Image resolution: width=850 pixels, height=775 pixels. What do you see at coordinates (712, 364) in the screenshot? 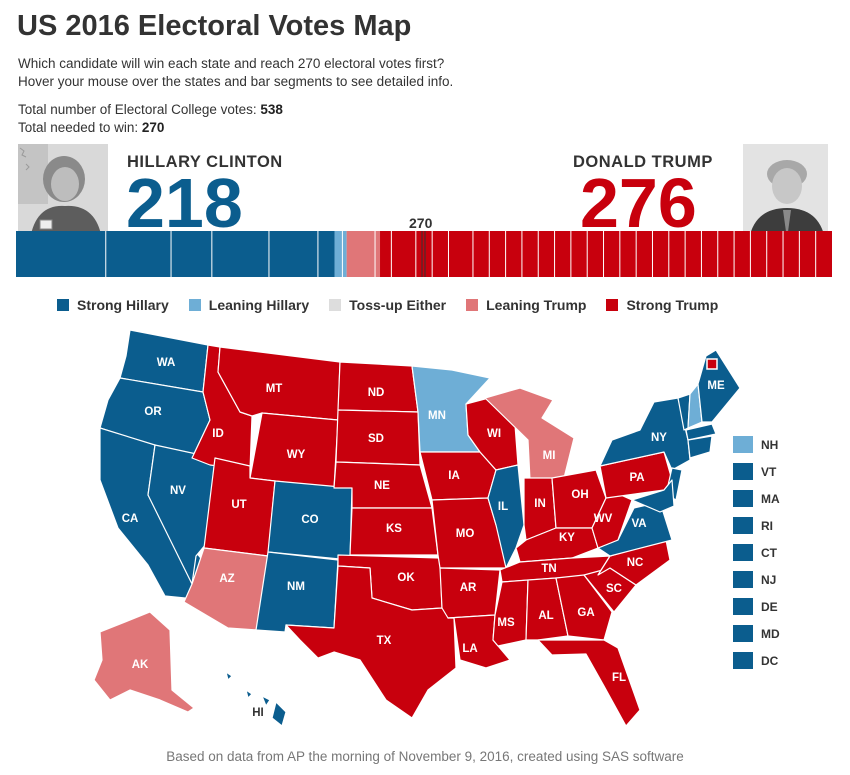
I see `me-district-marker` at bounding box center [712, 364].